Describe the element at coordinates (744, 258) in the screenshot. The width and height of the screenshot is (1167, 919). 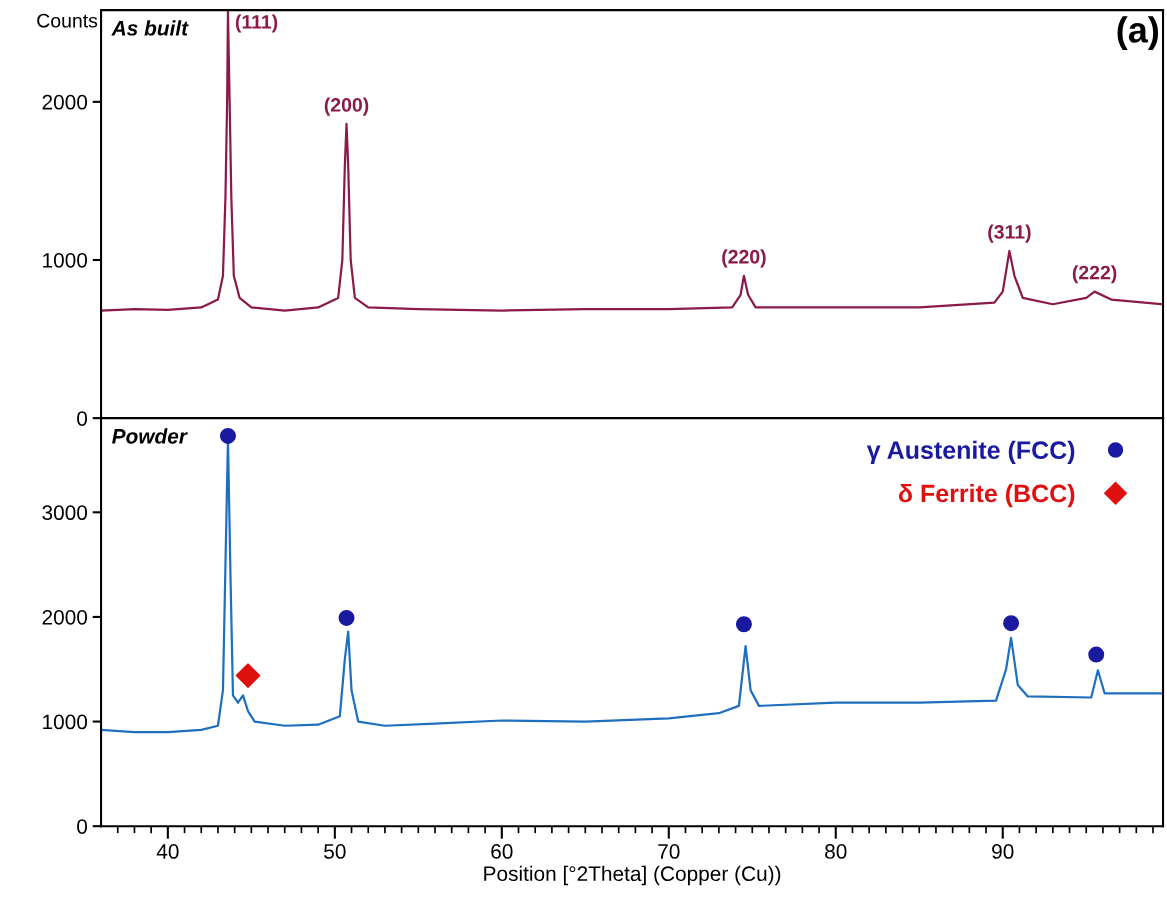
I see `annotation: (220)` at that location.